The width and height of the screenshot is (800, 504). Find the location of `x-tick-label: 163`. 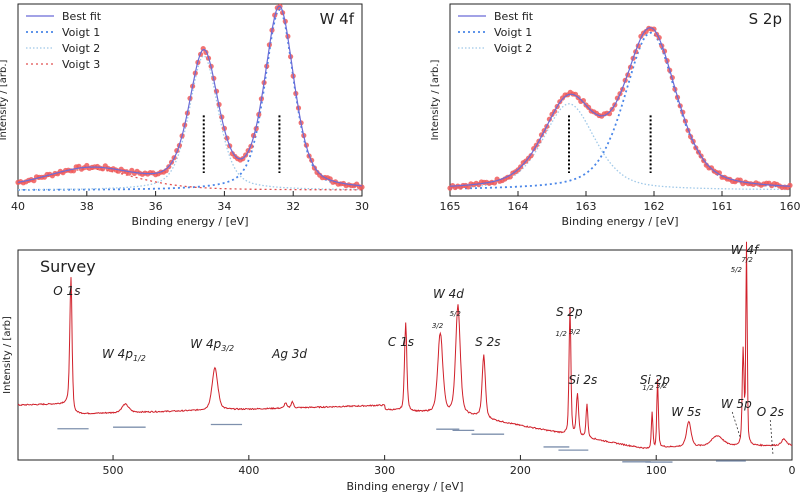

x-tick-label: 163 is located at coordinates (586, 206).